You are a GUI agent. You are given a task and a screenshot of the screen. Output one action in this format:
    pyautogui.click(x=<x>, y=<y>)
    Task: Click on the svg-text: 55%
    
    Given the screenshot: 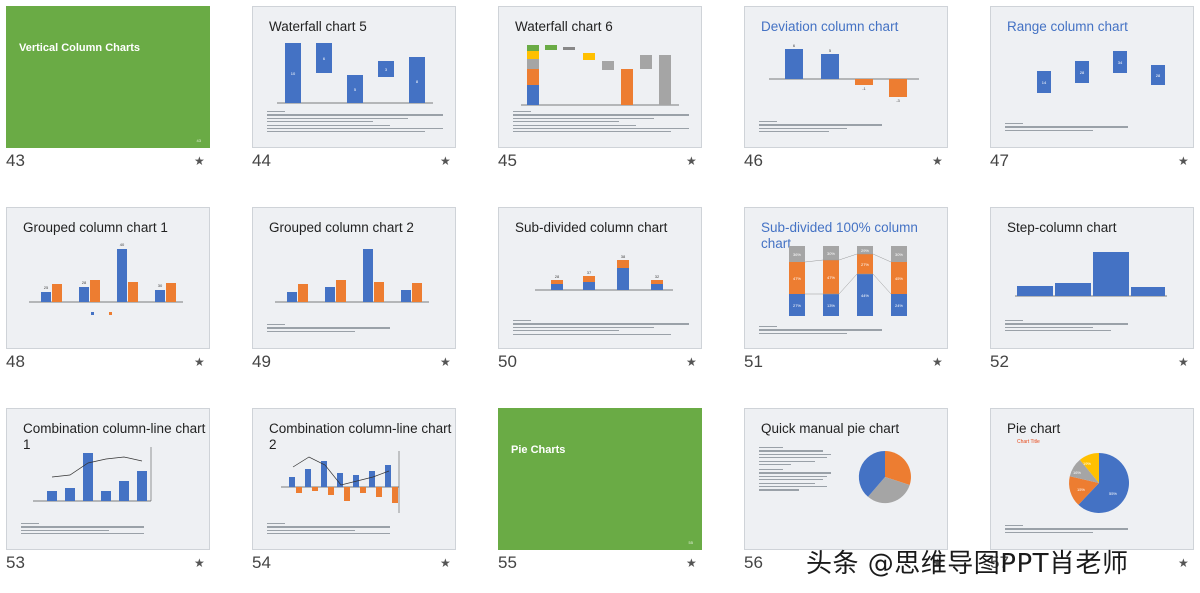 What is the action you would take?
    pyautogui.click(x=1113, y=493)
    